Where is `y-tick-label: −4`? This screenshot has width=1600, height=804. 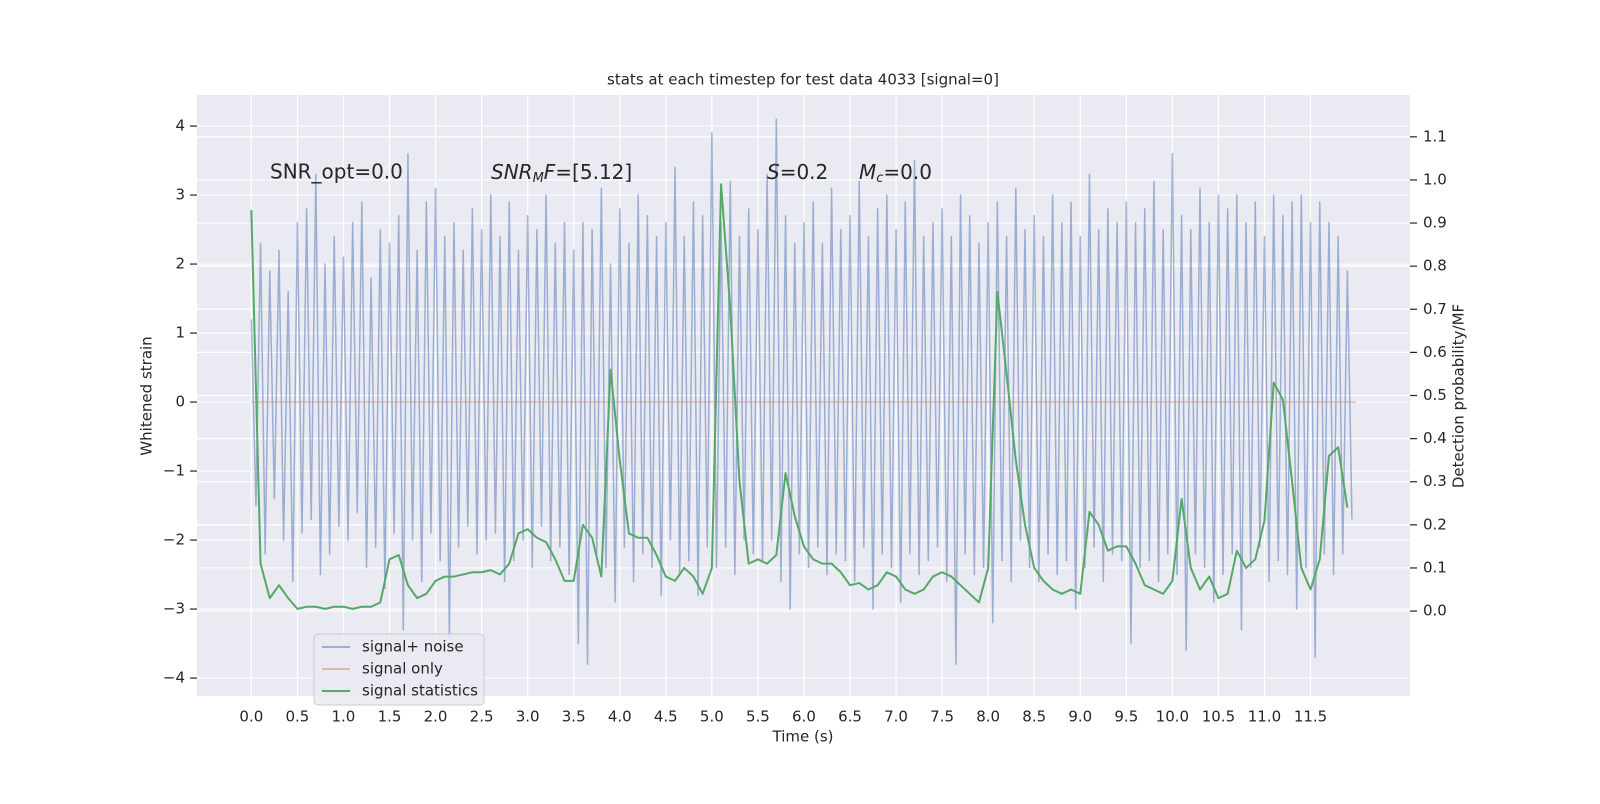
y-tick-label: −4 is located at coordinates (174, 678).